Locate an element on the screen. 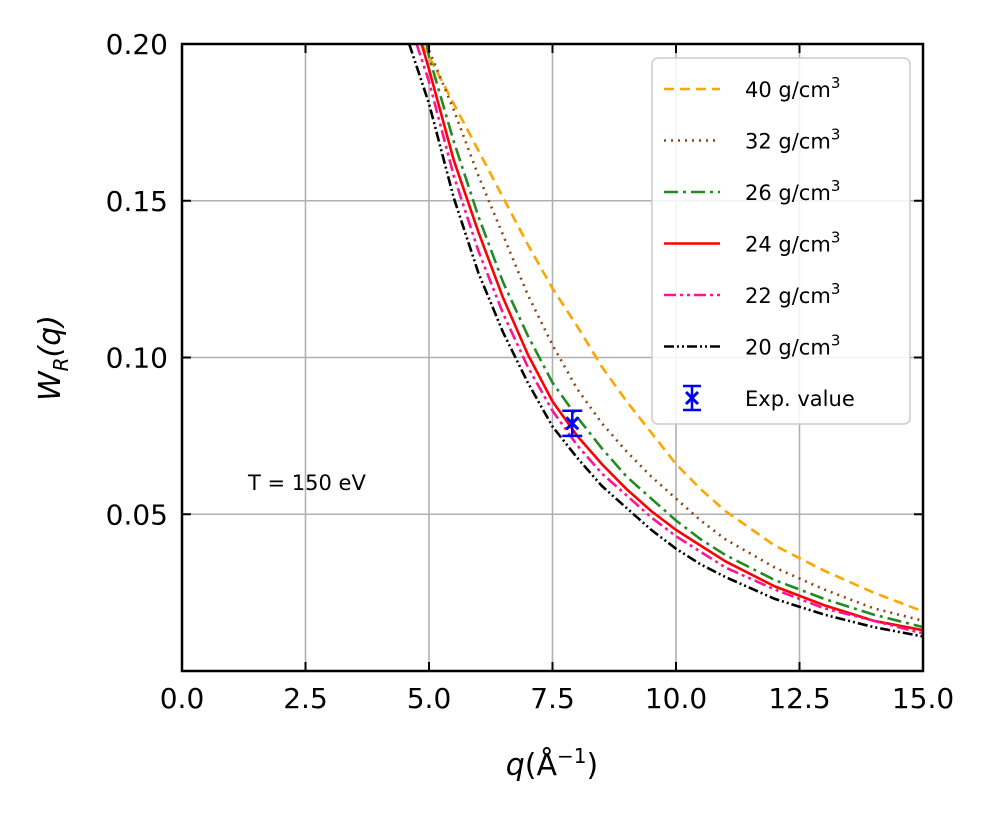  x-tick-label: 5.0 is located at coordinates (429, 698).